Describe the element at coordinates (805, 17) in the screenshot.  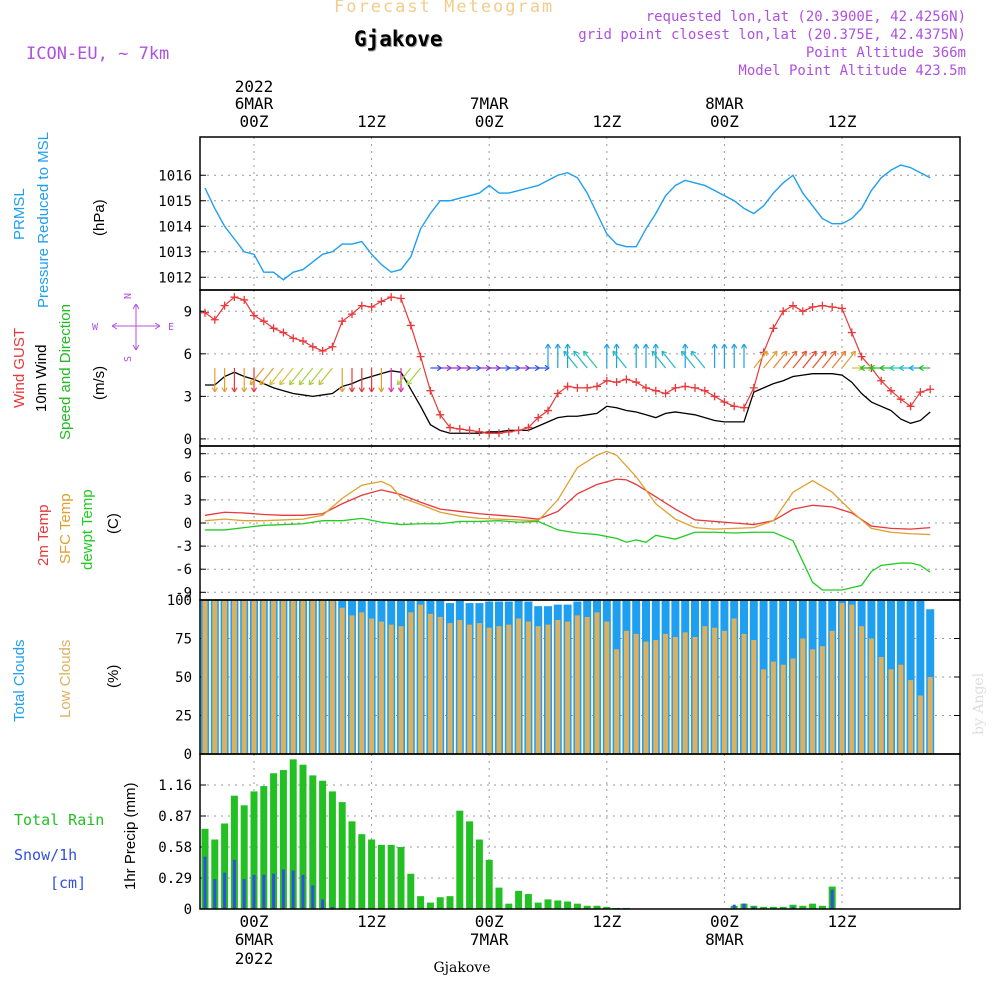
I see `requested-coords: requested lon,lat (20.3900E, 42.4256N)` at that location.